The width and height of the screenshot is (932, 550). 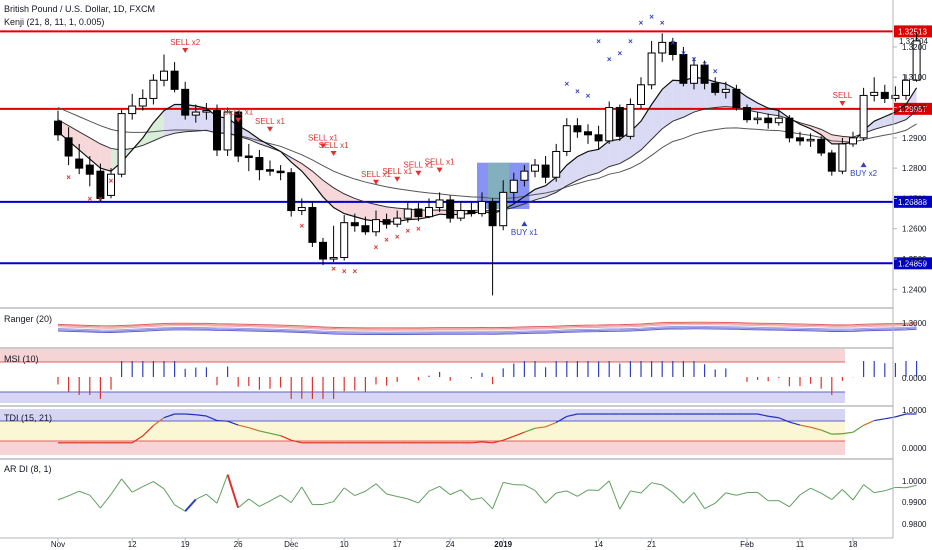 I want to click on ranger-tick: 1.3000, so click(x=914, y=323).